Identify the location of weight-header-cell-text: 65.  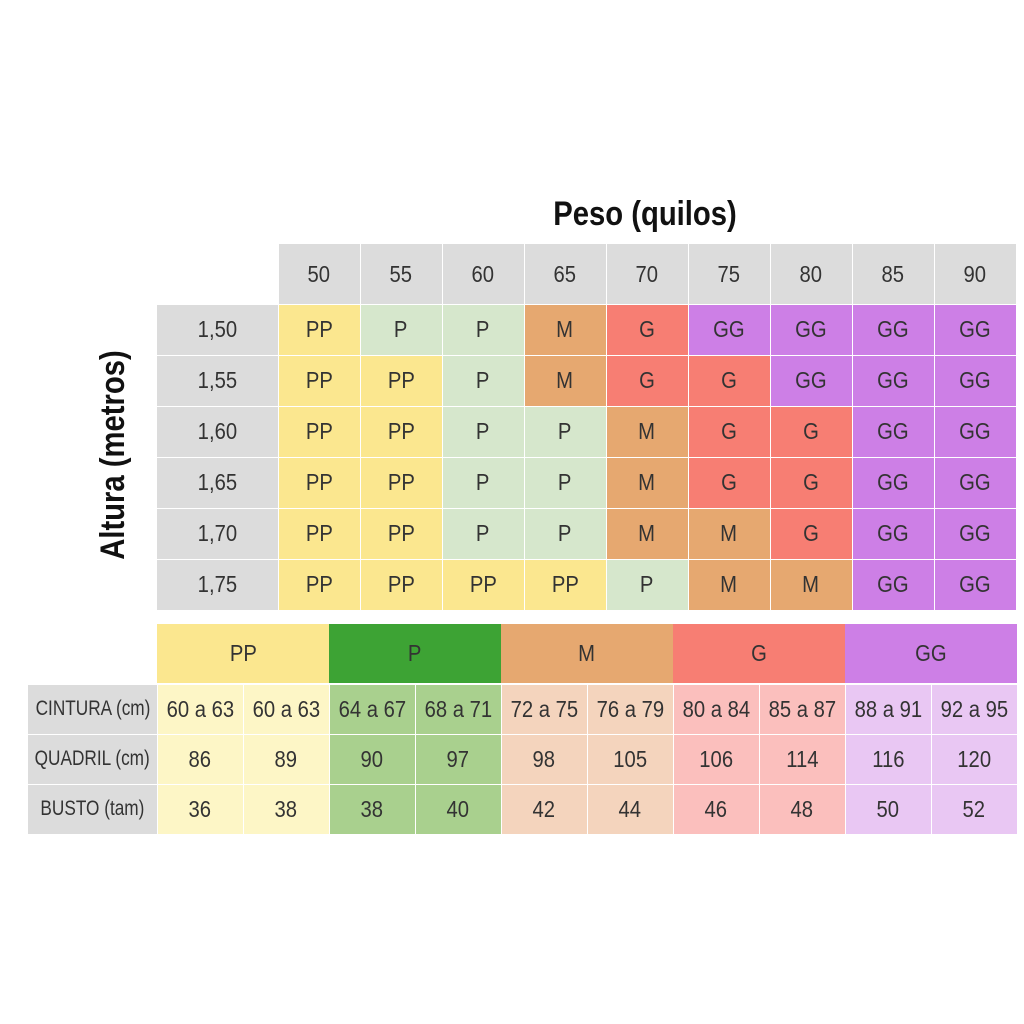
(565, 273).